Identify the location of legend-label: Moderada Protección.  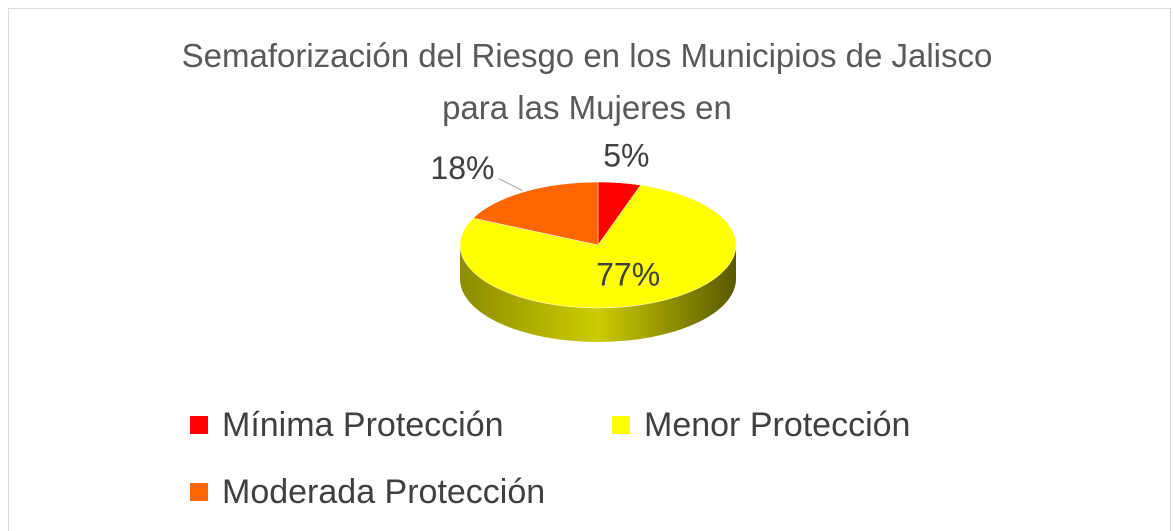
(383, 492).